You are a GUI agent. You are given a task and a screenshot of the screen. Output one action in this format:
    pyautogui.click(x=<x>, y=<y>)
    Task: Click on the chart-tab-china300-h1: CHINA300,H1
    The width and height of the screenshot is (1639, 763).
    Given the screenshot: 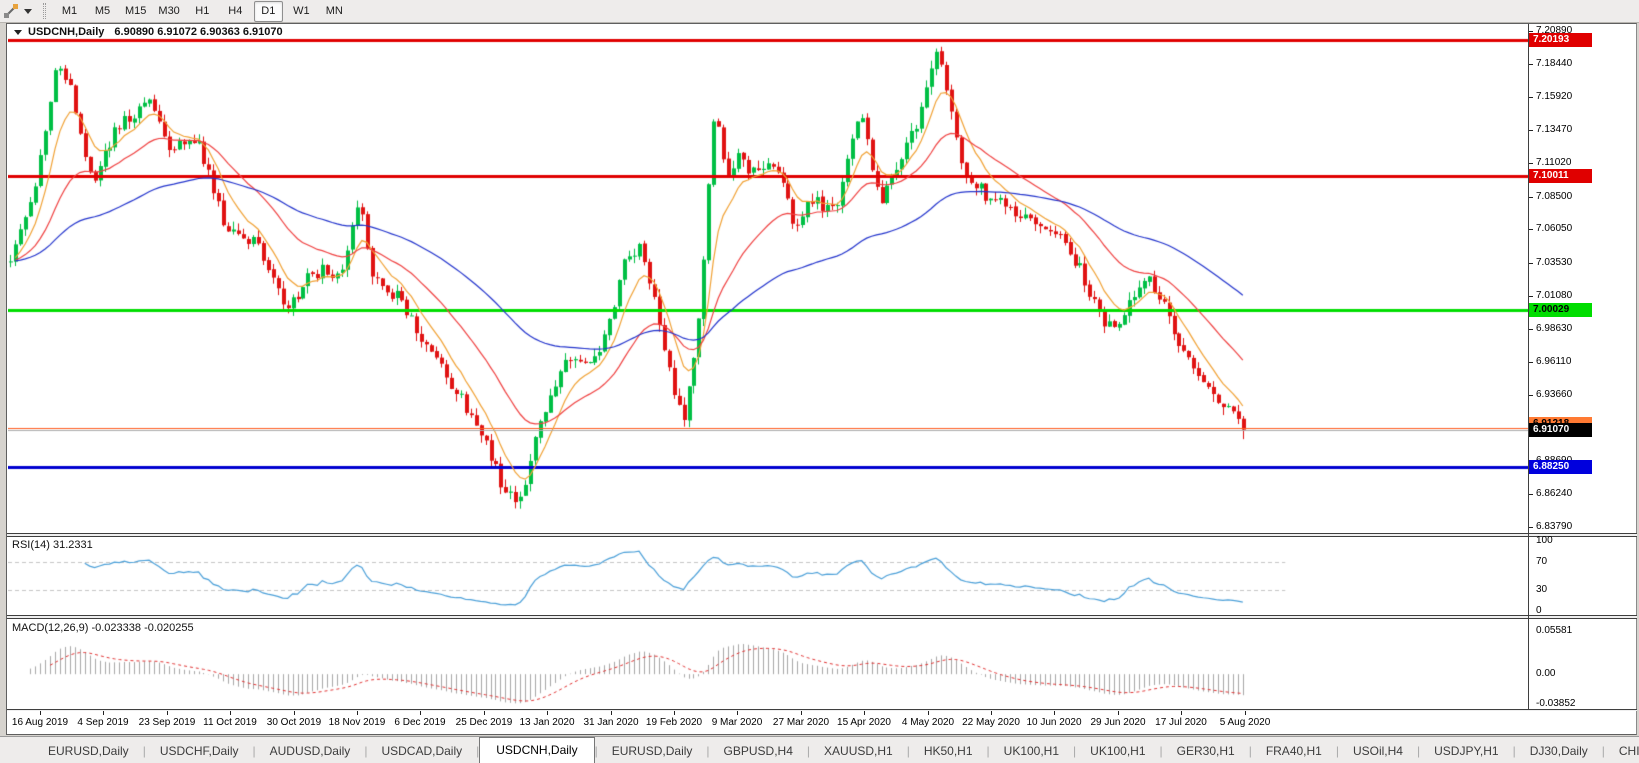 What is the action you would take?
    pyautogui.click(x=1628, y=751)
    